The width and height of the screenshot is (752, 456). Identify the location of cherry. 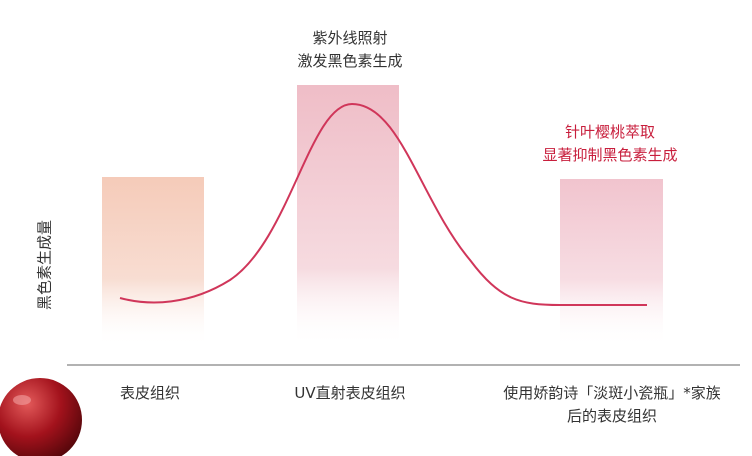
(41, 417).